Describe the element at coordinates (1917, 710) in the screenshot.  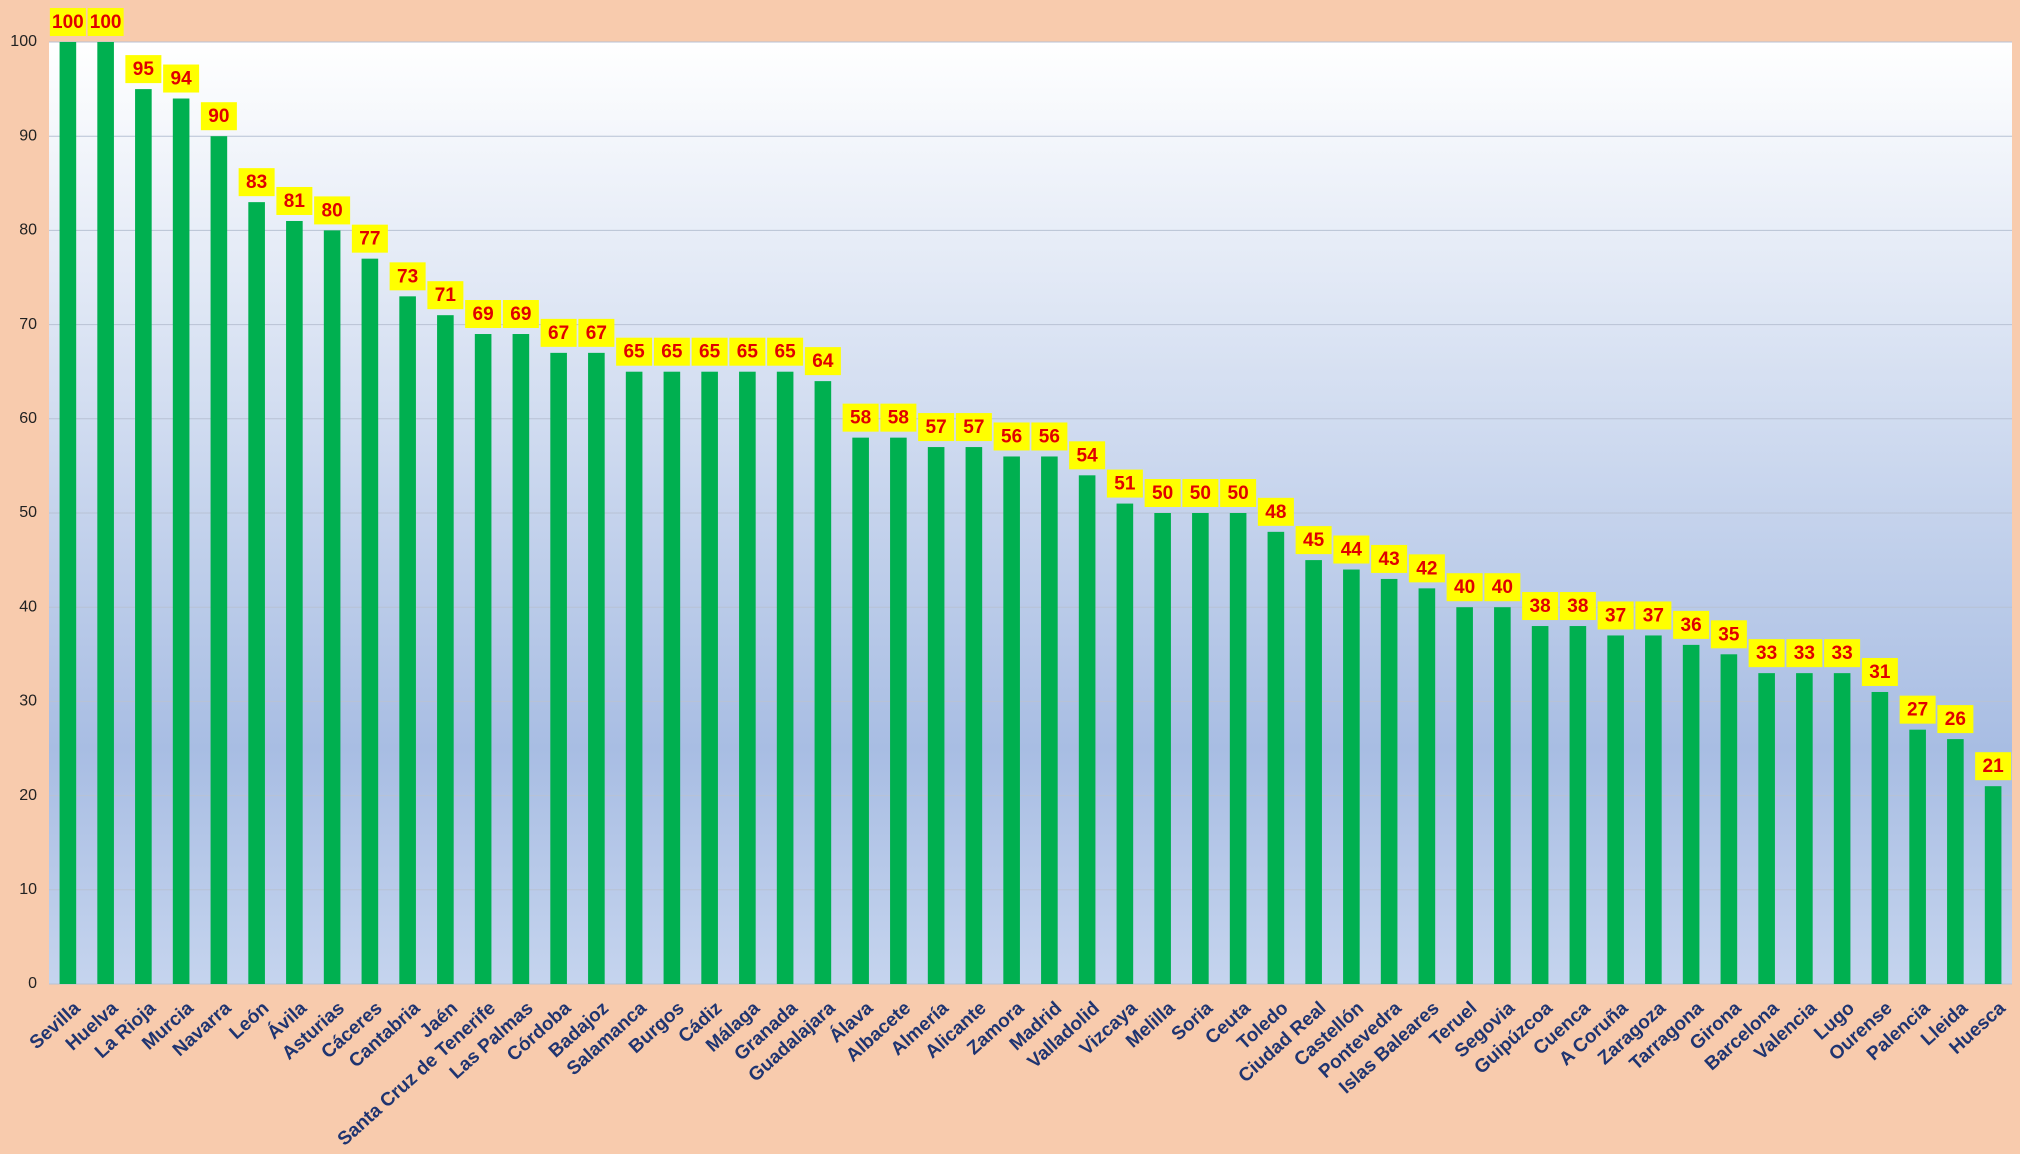
I see `value-label: 27` at that location.